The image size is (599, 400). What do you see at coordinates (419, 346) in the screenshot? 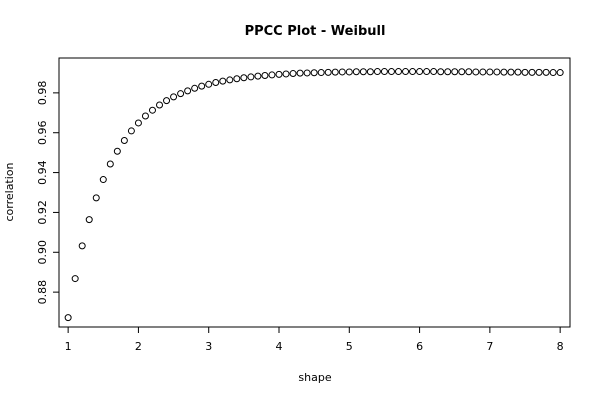
I see `x-tick-label: 6` at bounding box center [419, 346].